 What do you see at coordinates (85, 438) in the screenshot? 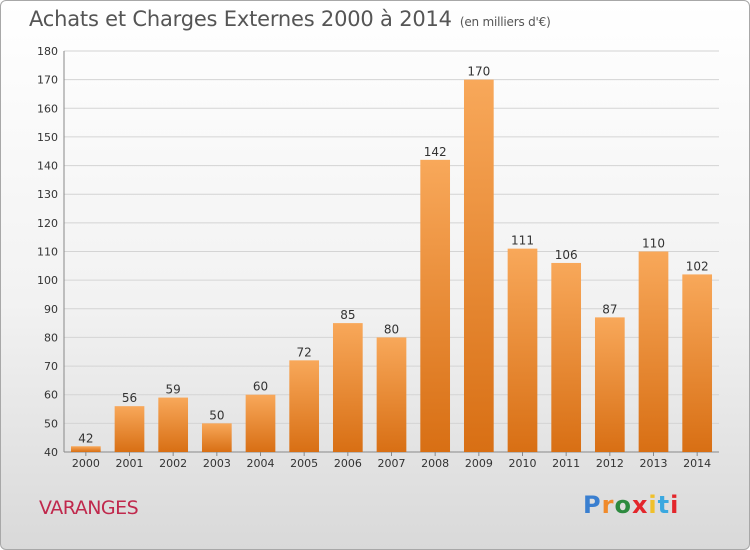
I see `data-label-2000: 42` at bounding box center [85, 438].